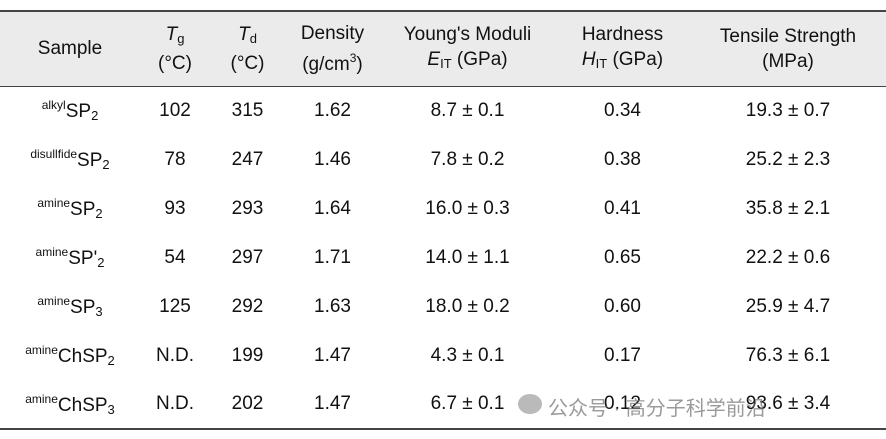  What do you see at coordinates (788, 159) in the screenshot?
I see `value-cell: 25.2 ± 2.3` at bounding box center [788, 159].